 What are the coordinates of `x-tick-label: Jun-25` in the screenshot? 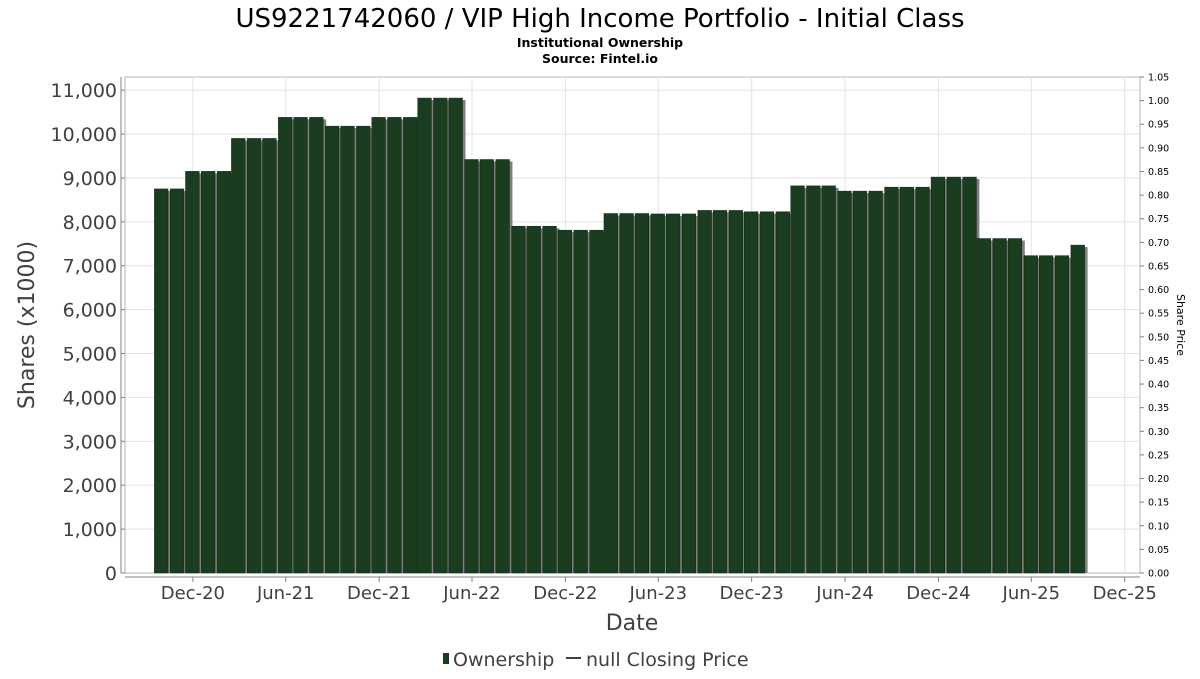 It's located at (1031, 593).